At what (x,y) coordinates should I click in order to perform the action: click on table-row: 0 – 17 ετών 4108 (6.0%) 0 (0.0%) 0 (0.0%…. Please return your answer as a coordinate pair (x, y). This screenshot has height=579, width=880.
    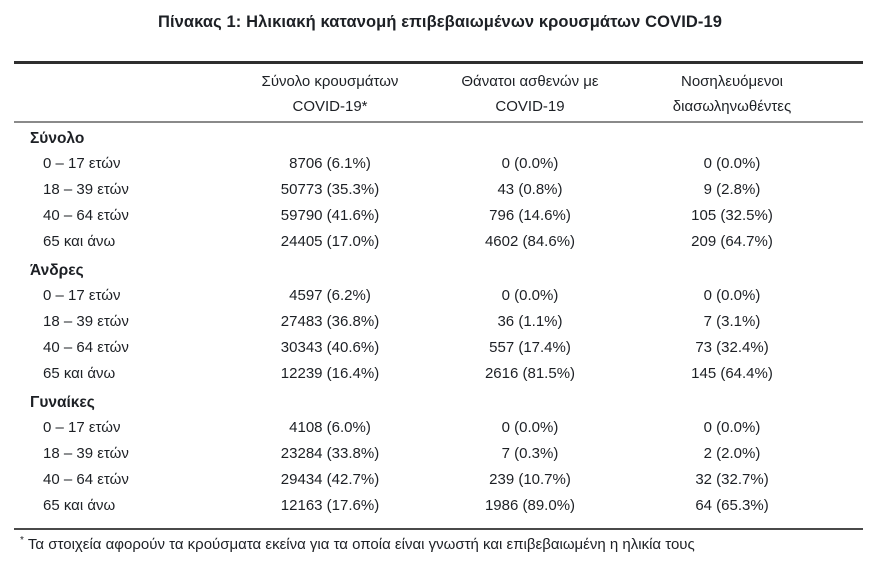
    Looking at the image, I should click on (438, 428).